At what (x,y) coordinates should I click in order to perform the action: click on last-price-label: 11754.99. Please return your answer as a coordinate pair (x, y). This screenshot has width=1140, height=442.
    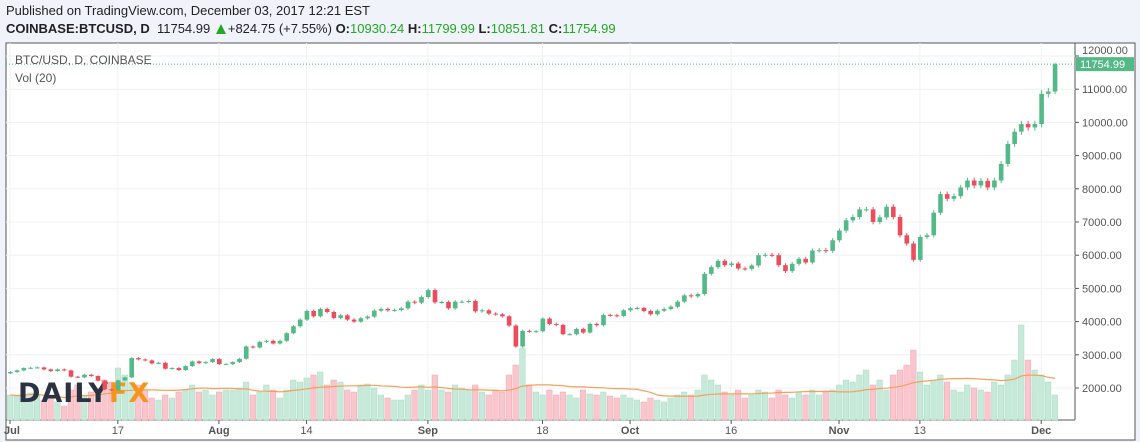
    Looking at the image, I should click on (1102, 65).